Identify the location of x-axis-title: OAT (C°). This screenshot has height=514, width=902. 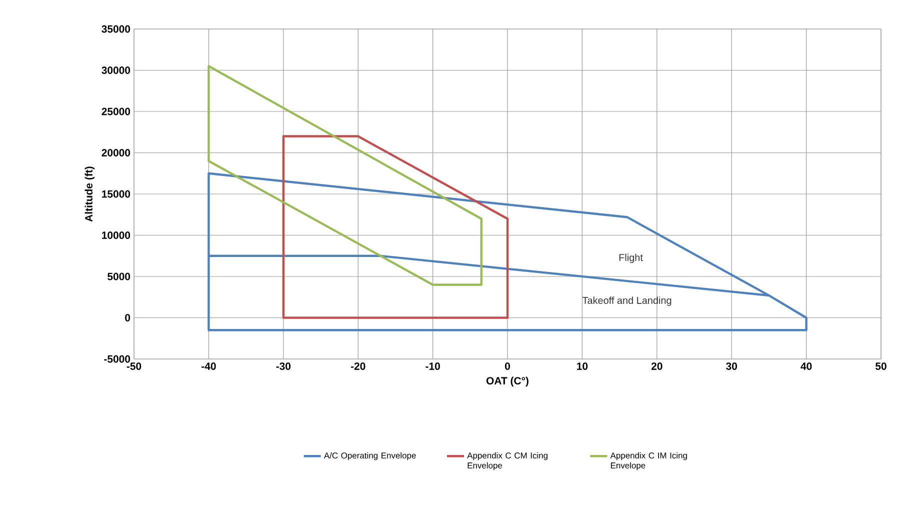
(507, 381).